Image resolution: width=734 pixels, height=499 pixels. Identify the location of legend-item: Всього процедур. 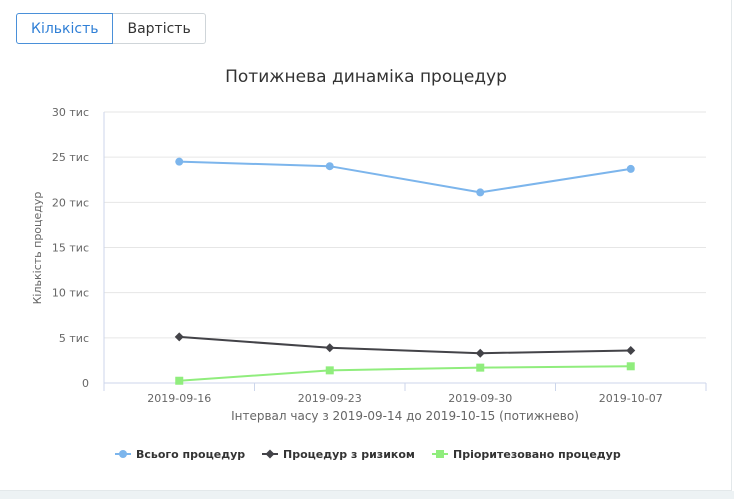
(180, 454).